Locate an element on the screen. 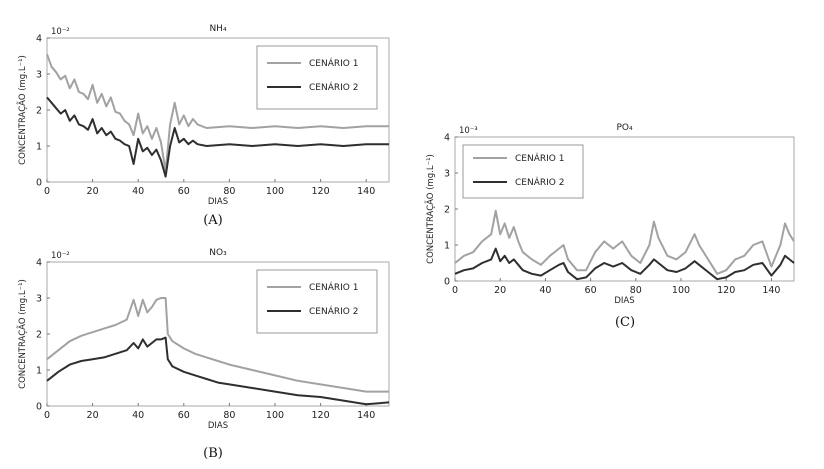  panel-caption: (C) is located at coordinates (625, 322).